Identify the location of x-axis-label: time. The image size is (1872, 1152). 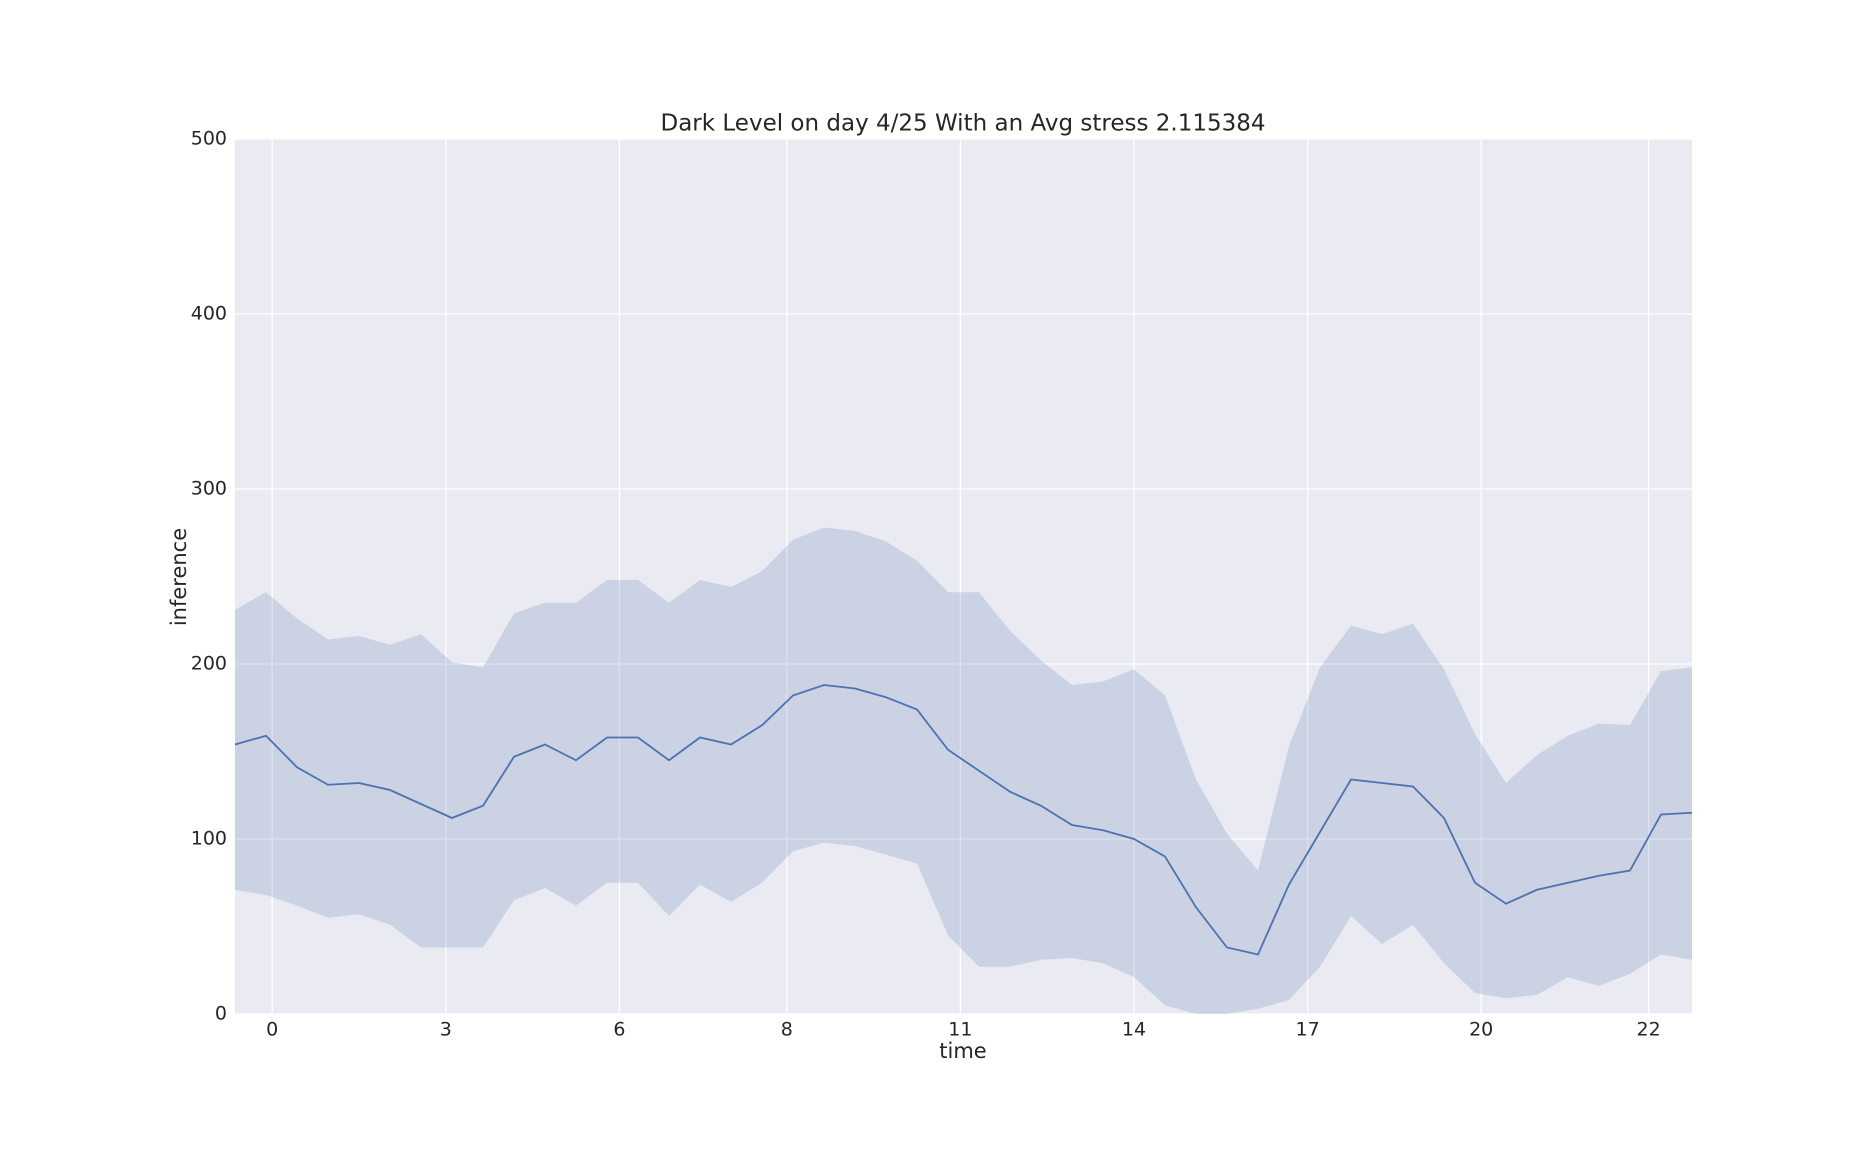
(962, 1051).